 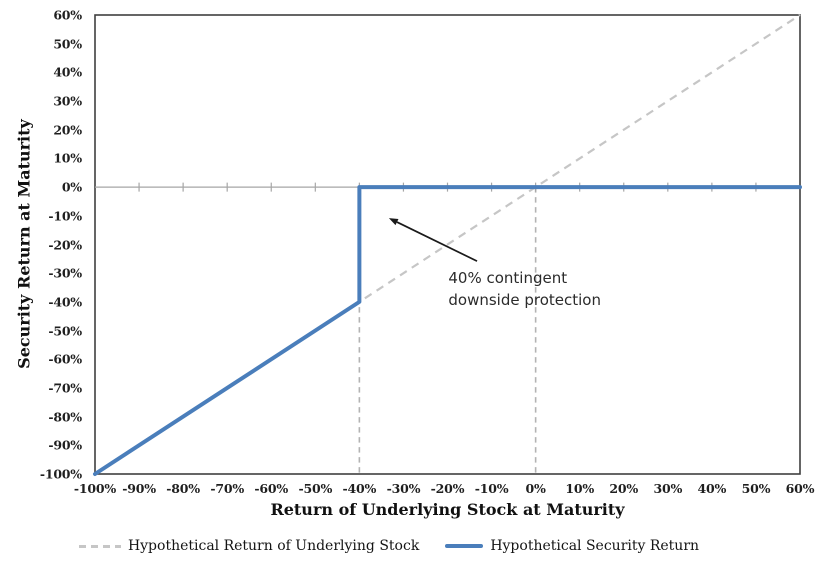 What do you see at coordinates (393, 222) in the screenshot?
I see `annotation-arrowhead` at bounding box center [393, 222].